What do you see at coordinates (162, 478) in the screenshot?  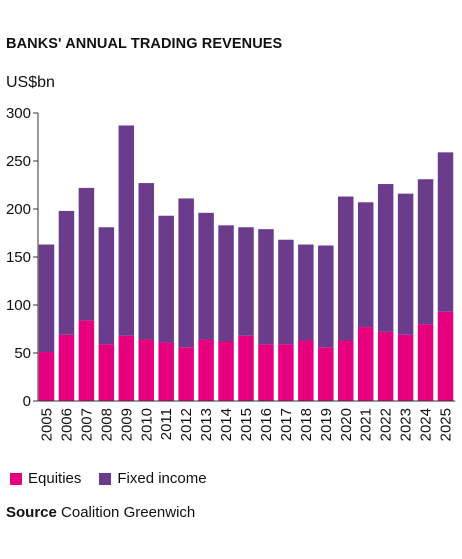 I see `legend-label-fixed-income: Fixed income` at bounding box center [162, 478].